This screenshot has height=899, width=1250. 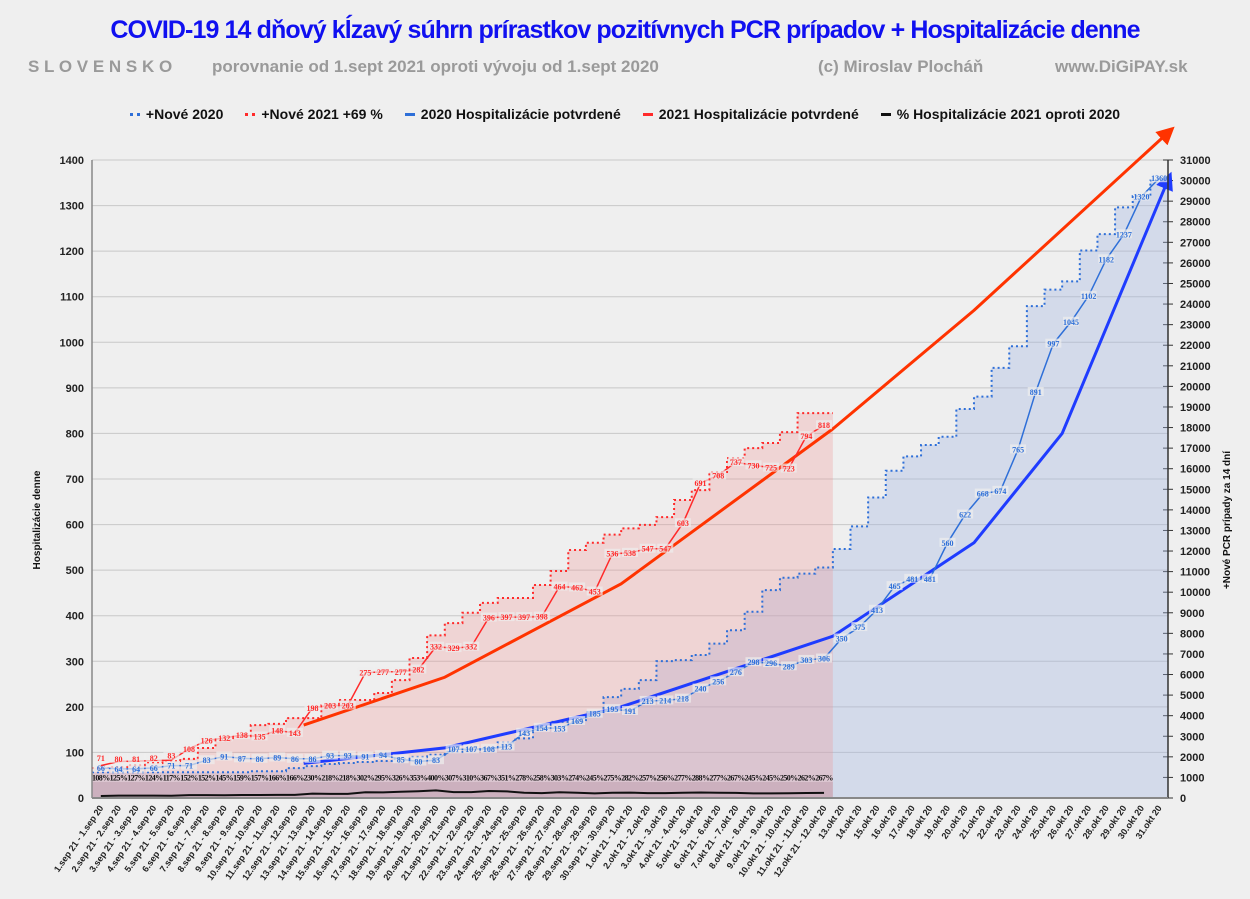 I want to click on percent-data-label: 282%, so click(x=630, y=778).